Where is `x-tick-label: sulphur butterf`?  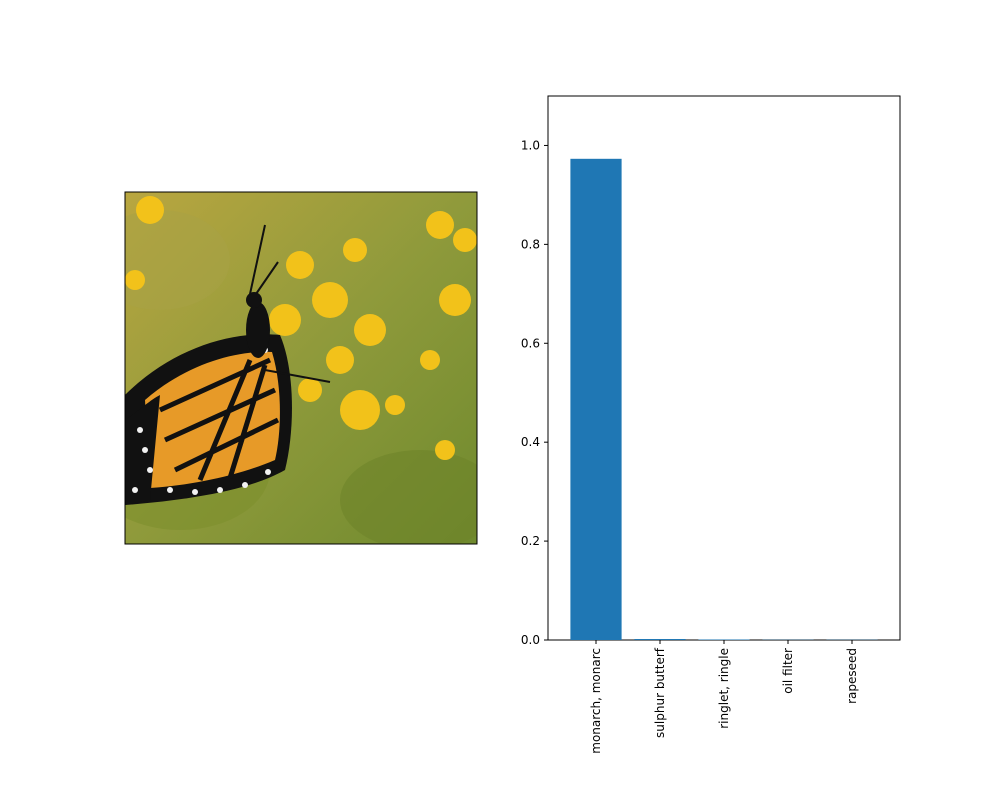 x-tick-label: sulphur butterf is located at coordinates (660, 692).